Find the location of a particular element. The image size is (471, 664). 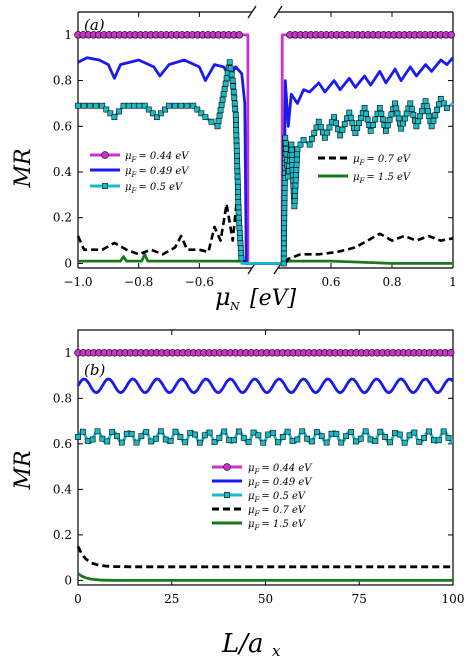

panel-b-series-3-line is located at coordinates (264, 557).